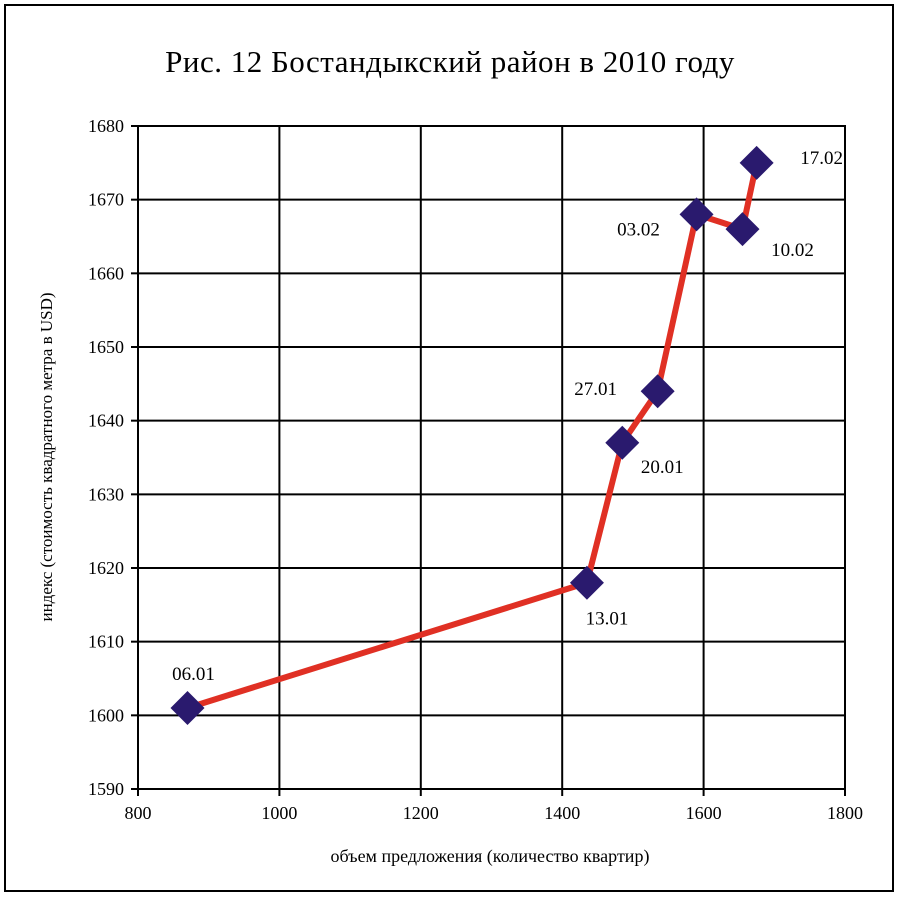  I want to click on y-tick-label: 1640, so click(106, 421).